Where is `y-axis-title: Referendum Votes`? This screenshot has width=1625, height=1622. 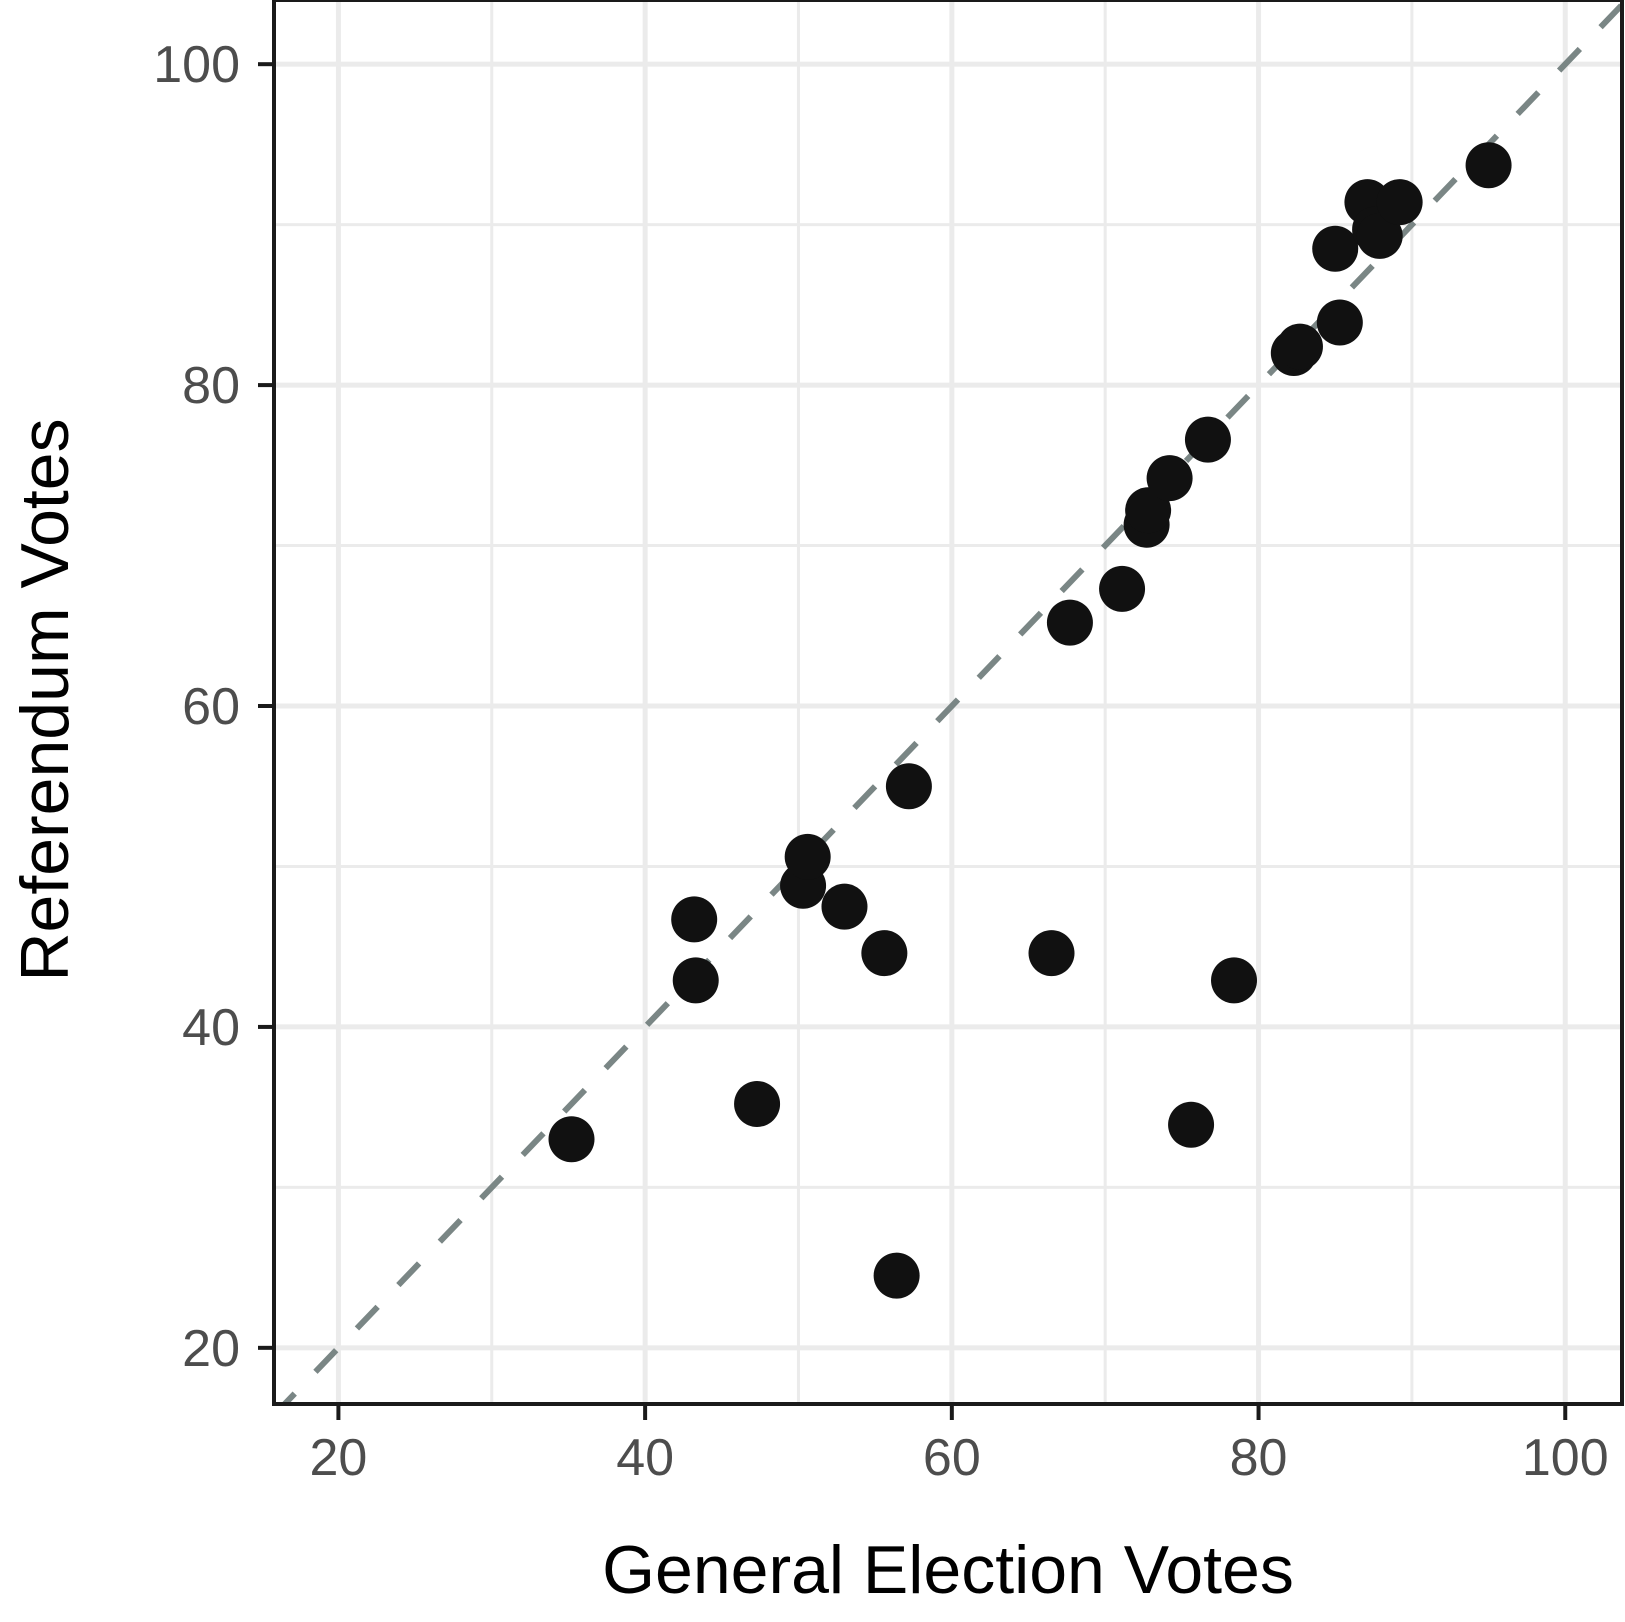
y-axis-title: Referendum Votes is located at coordinates (45, 699).